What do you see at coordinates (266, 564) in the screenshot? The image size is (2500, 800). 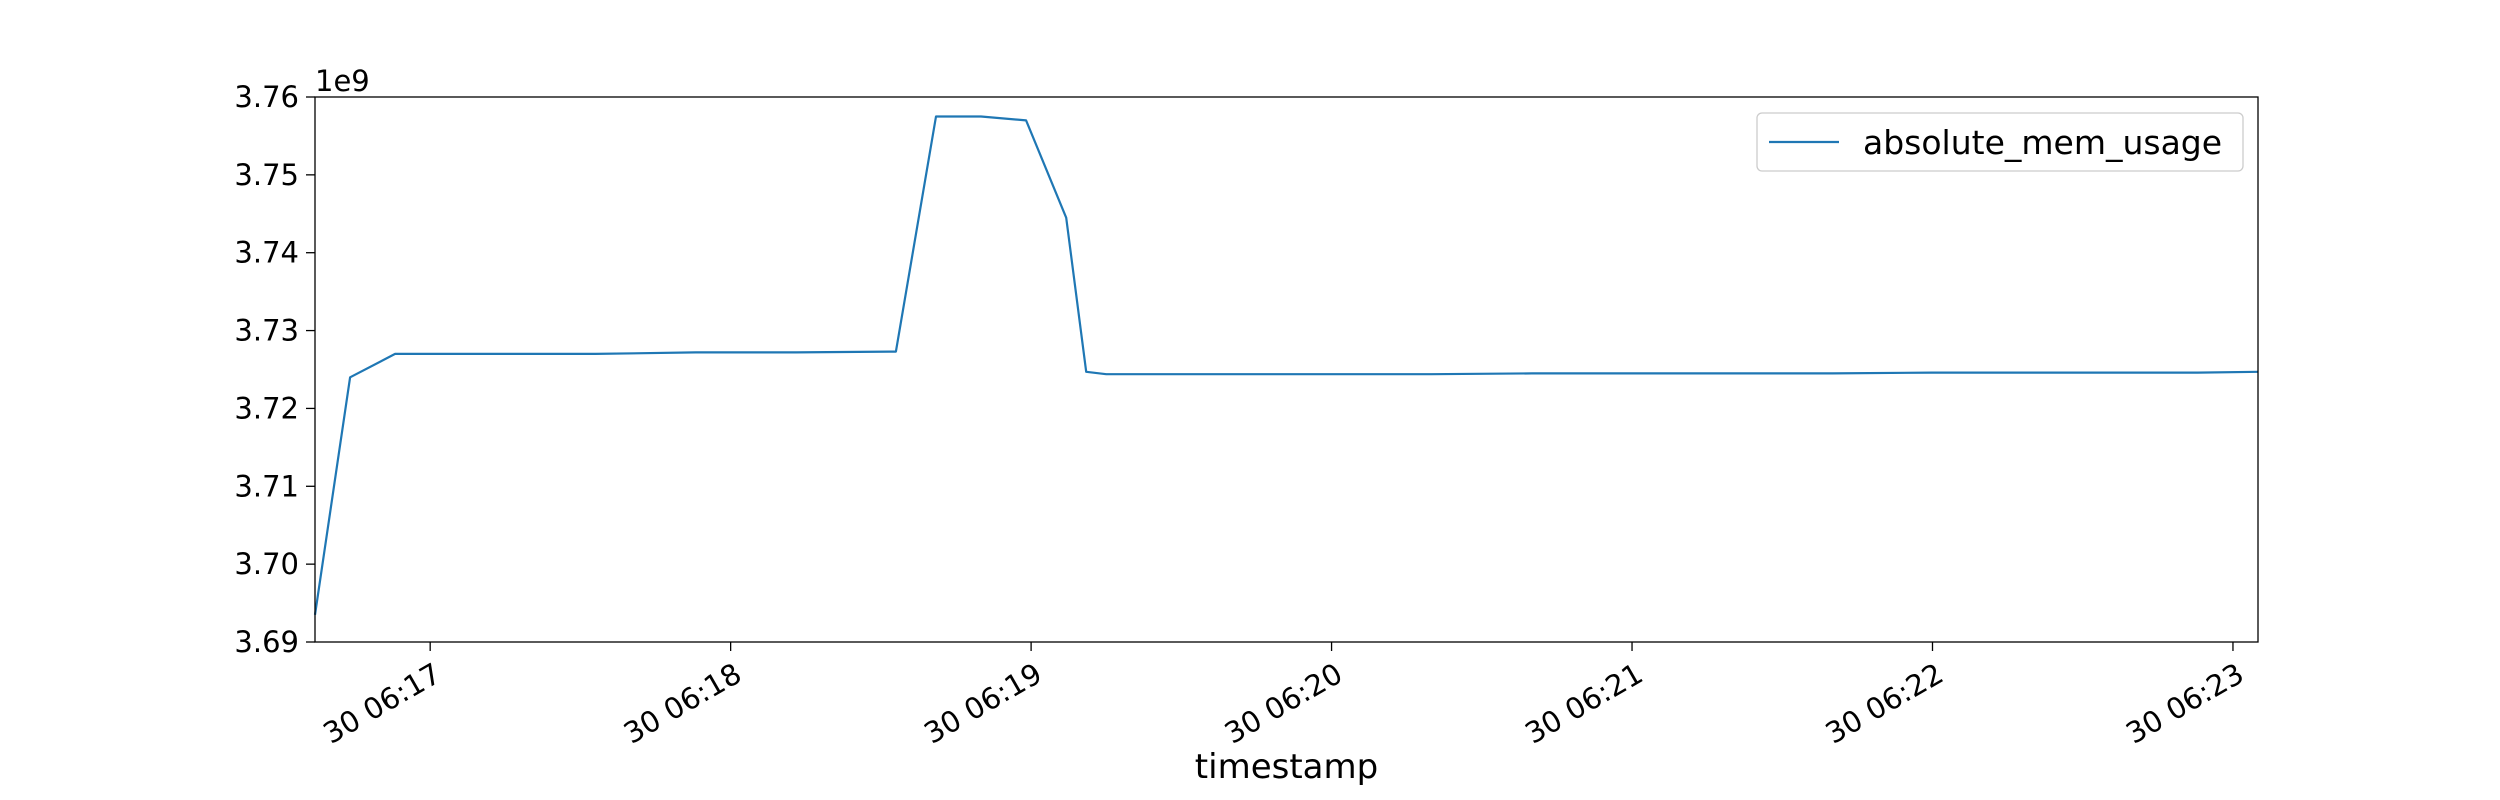 I see `y-tick-label: 3.70` at bounding box center [266, 564].